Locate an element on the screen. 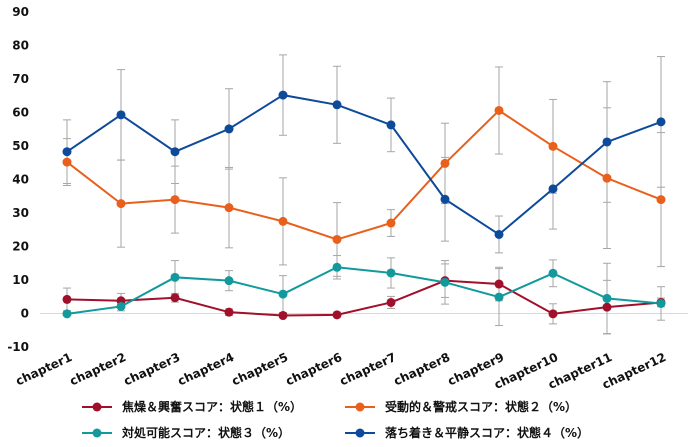 This screenshot has height=447, width=700. legend-item-3: 対処可能スコア：状態３（%） is located at coordinates (186, 432).